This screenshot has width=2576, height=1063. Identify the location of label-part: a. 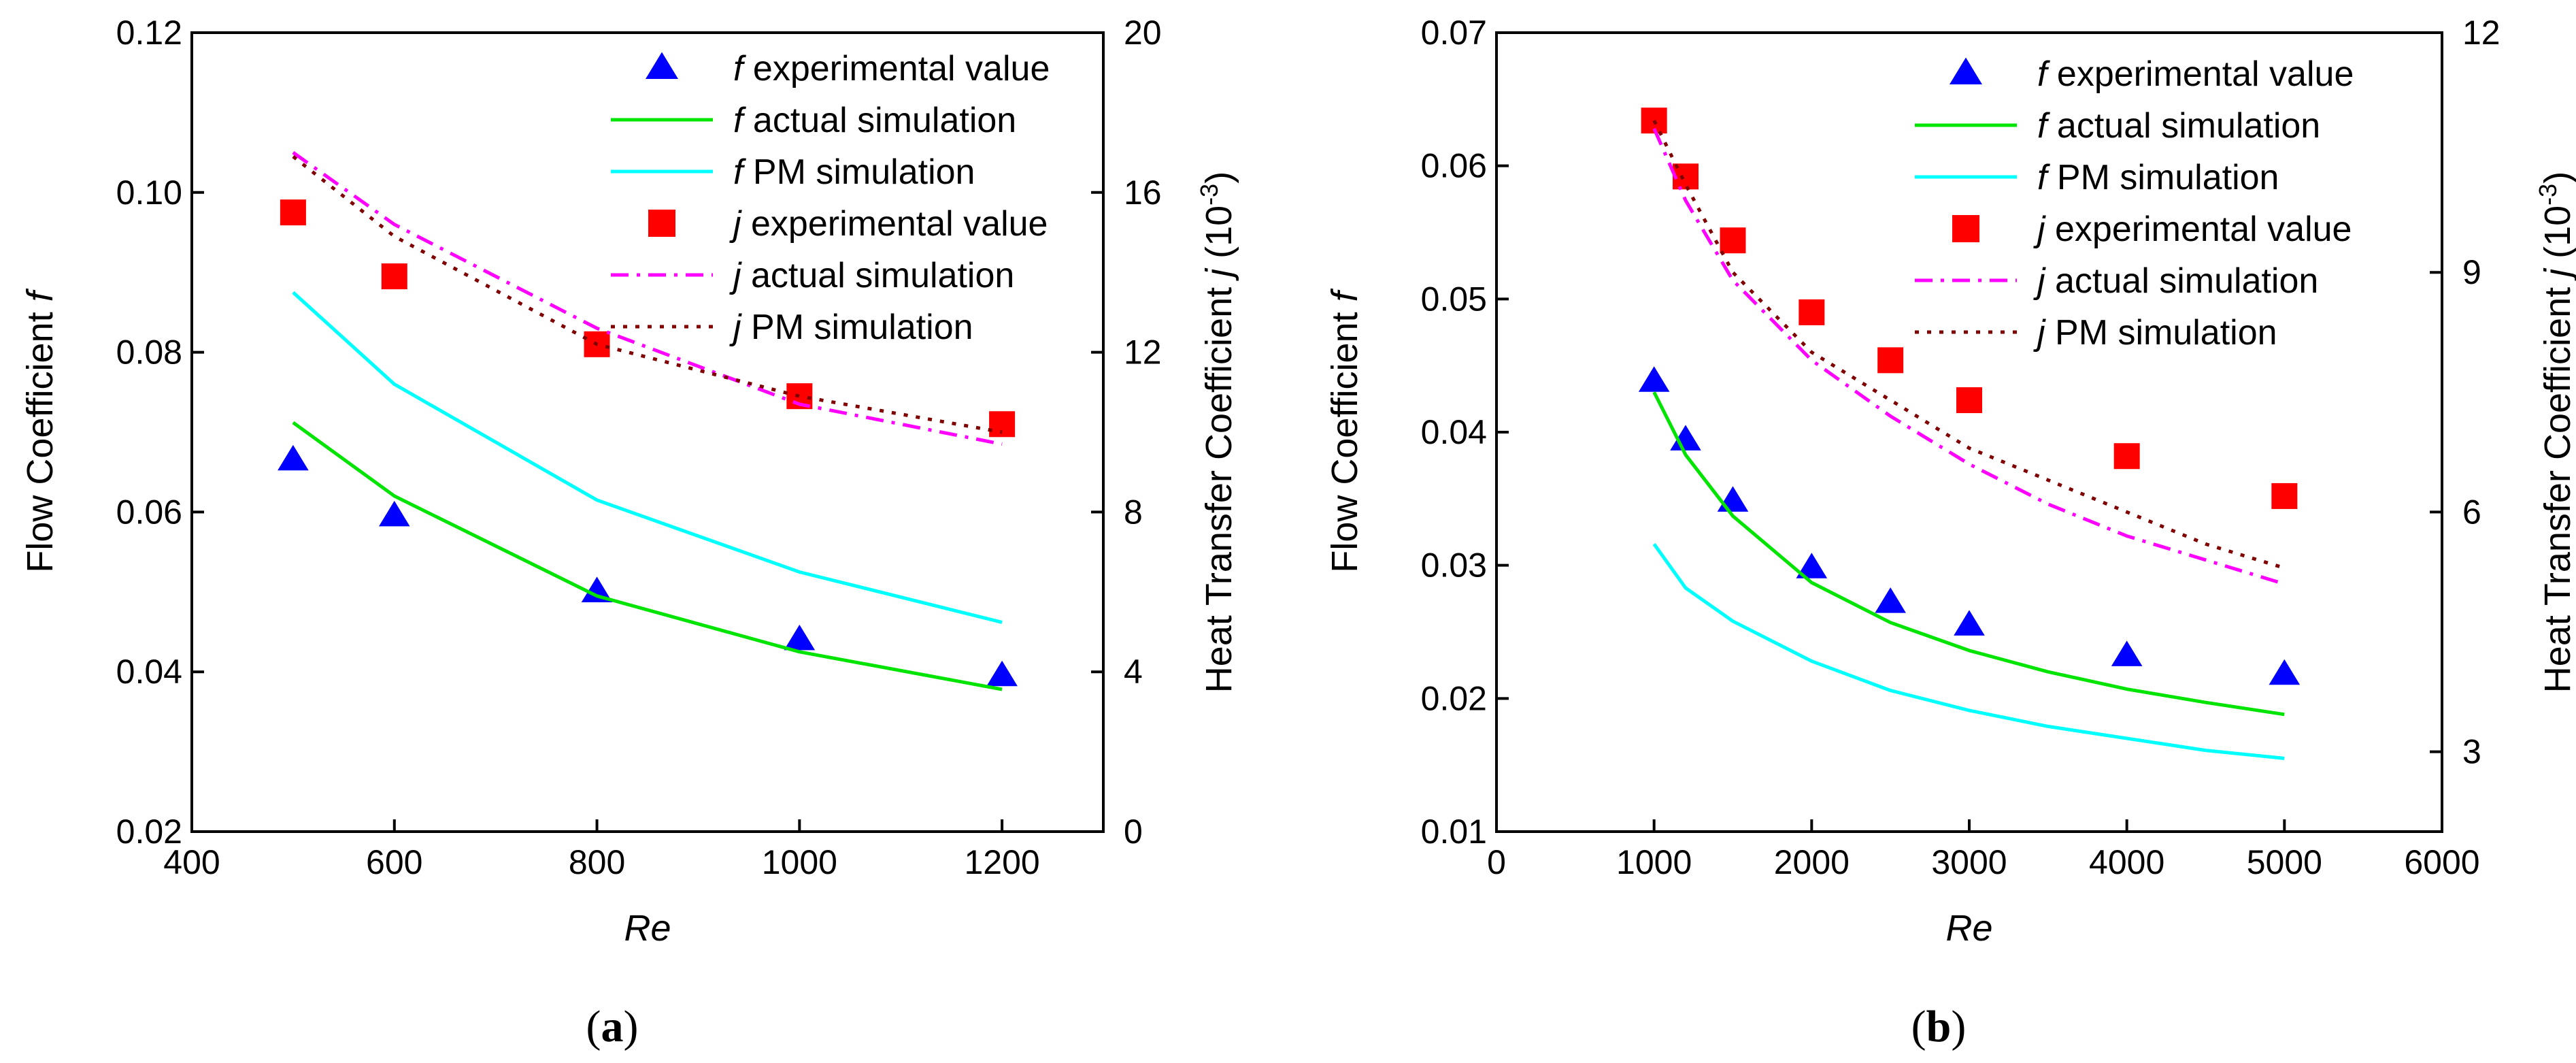
(612, 1026).